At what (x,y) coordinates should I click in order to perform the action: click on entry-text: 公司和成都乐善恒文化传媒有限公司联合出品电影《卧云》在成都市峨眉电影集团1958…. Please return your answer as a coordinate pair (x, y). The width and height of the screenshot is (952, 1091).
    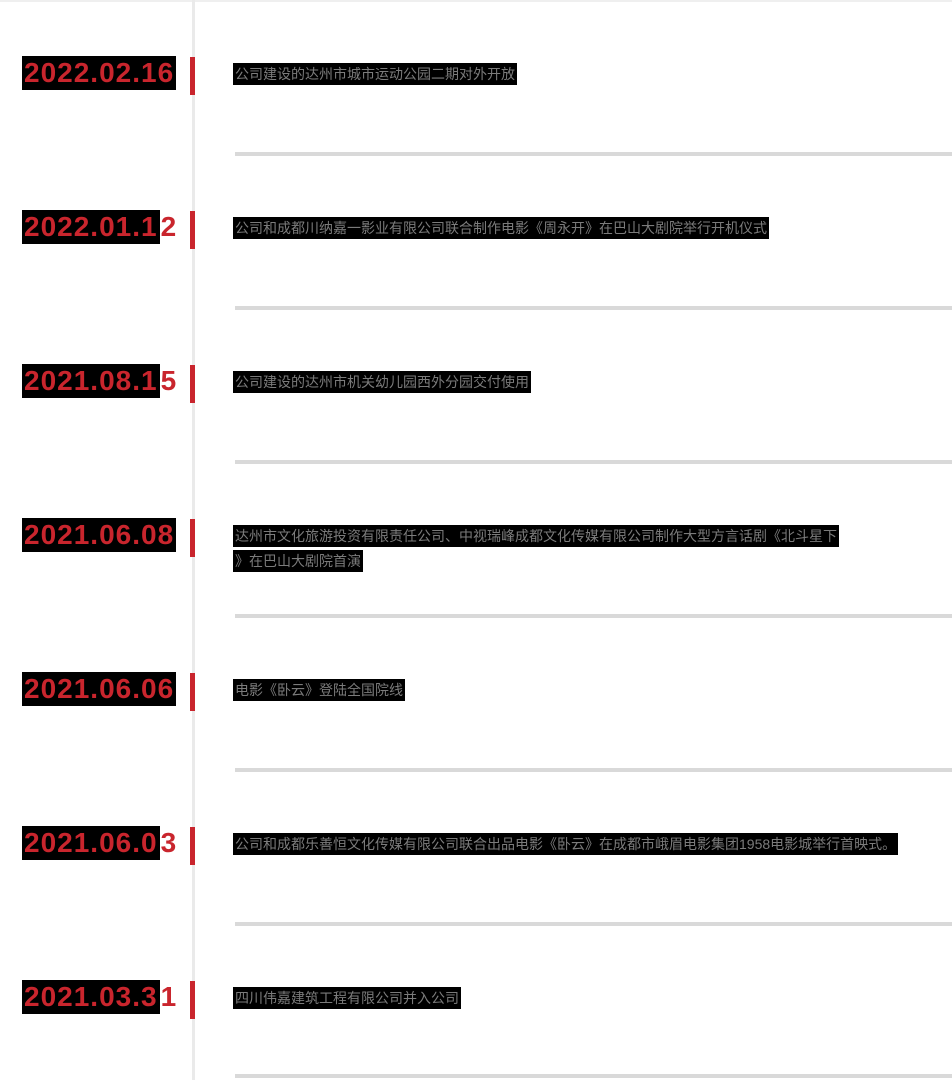
    Looking at the image, I should click on (566, 844).